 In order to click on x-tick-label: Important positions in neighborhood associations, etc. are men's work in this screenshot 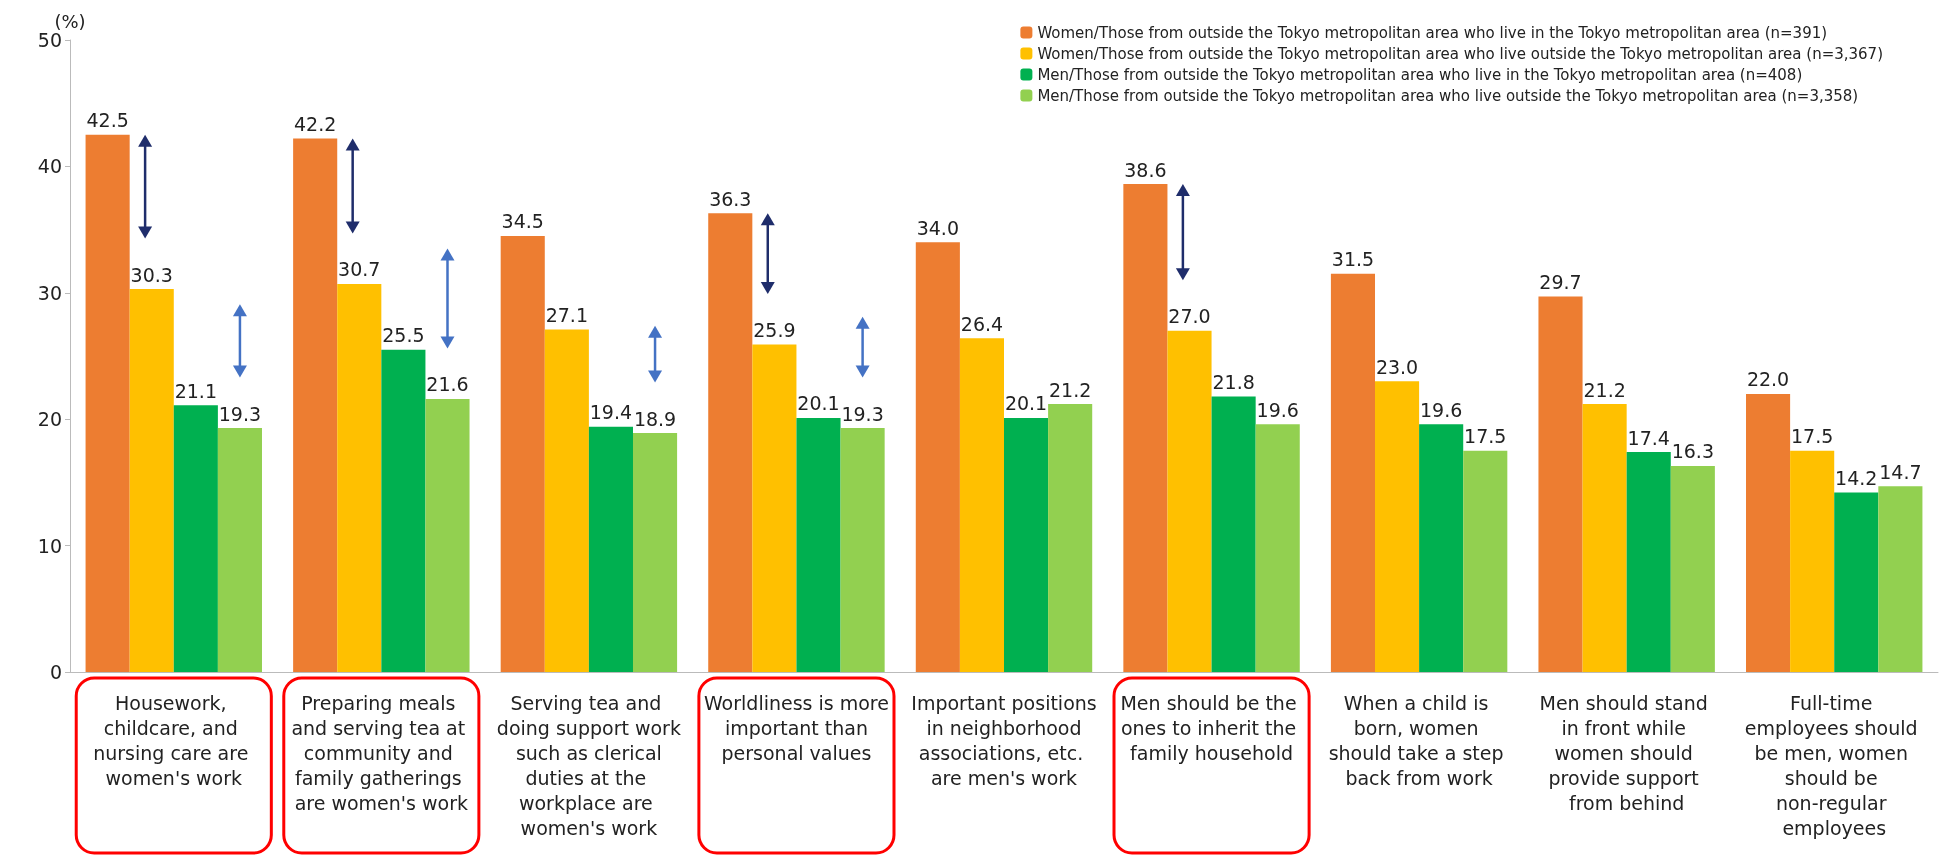, I will do `click(1004, 740)`.